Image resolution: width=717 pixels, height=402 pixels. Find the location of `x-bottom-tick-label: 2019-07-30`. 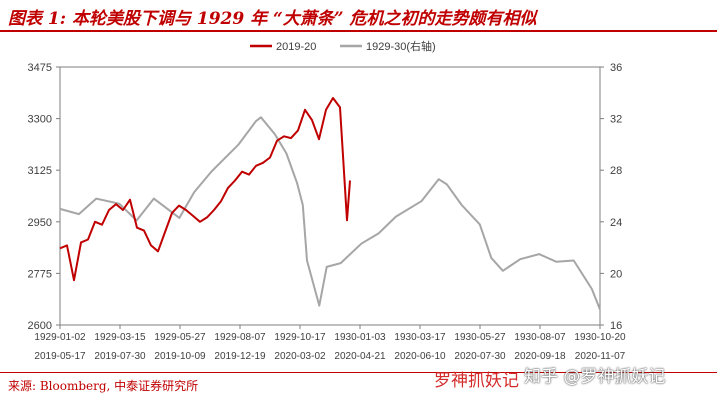

x-bottom-tick-label: 2019-07-30 is located at coordinates (120, 356).